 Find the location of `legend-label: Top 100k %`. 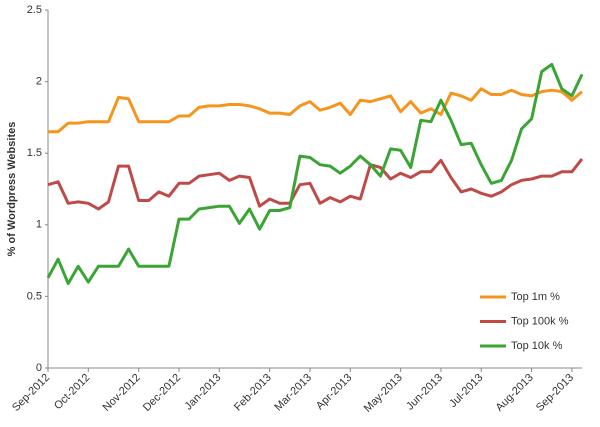

legend-label: Top 100k % is located at coordinates (540, 321).